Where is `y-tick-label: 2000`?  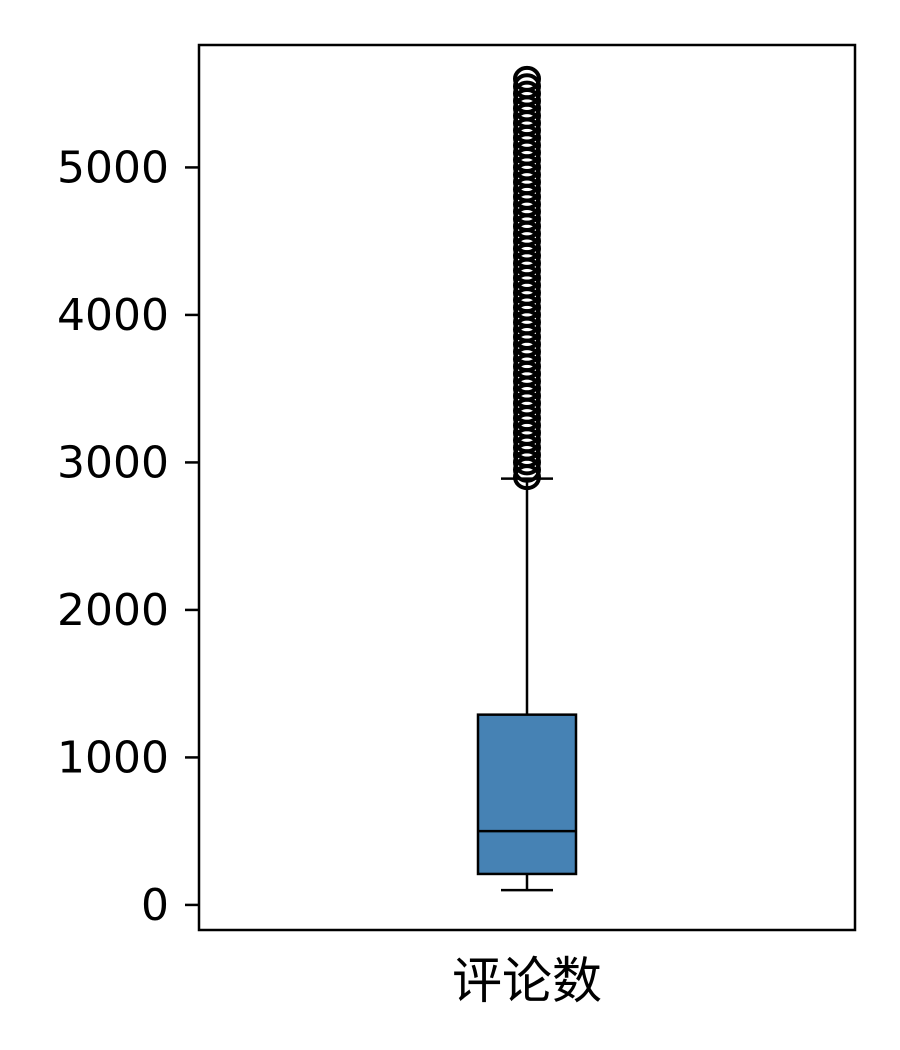 y-tick-label: 2000 is located at coordinates (113, 610).